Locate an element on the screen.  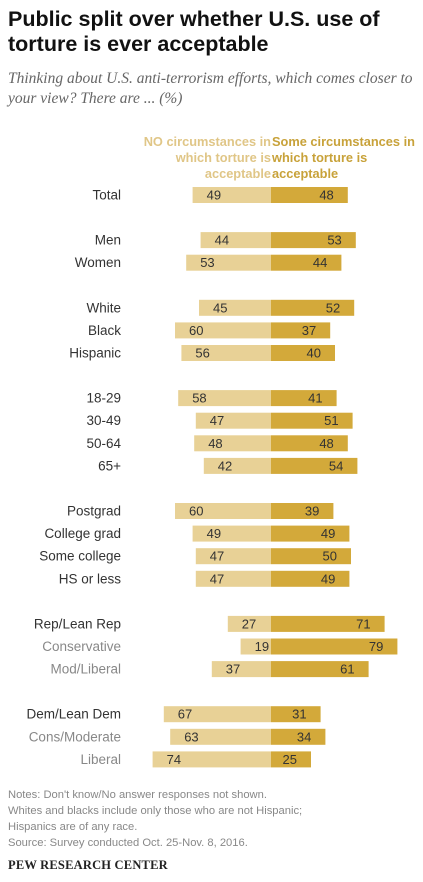
category-label: Hispanic is located at coordinates (95, 353).